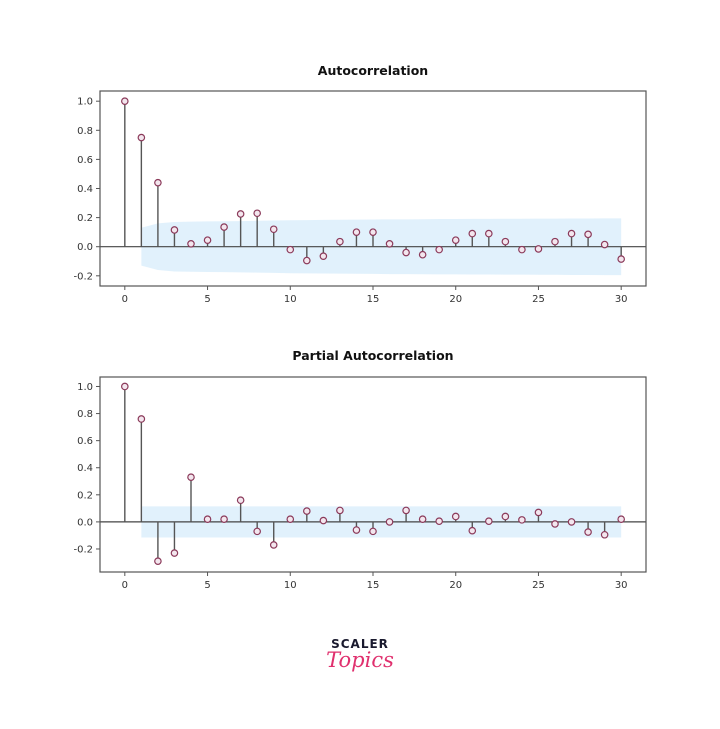 Image resolution: width=720 pixels, height=729 pixels. I want to click on chart-title: Partial Autocorrelation, so click(372, 355).